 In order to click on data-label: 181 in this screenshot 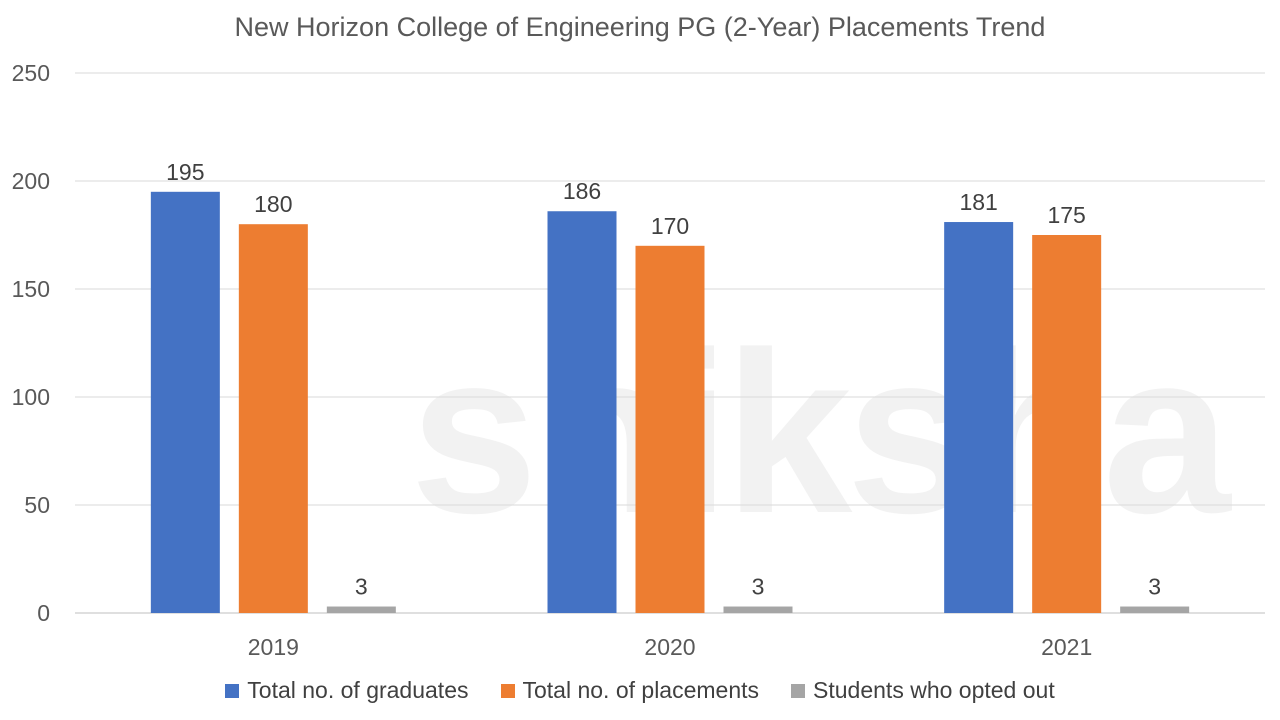, I will do `click(978, 202)`.